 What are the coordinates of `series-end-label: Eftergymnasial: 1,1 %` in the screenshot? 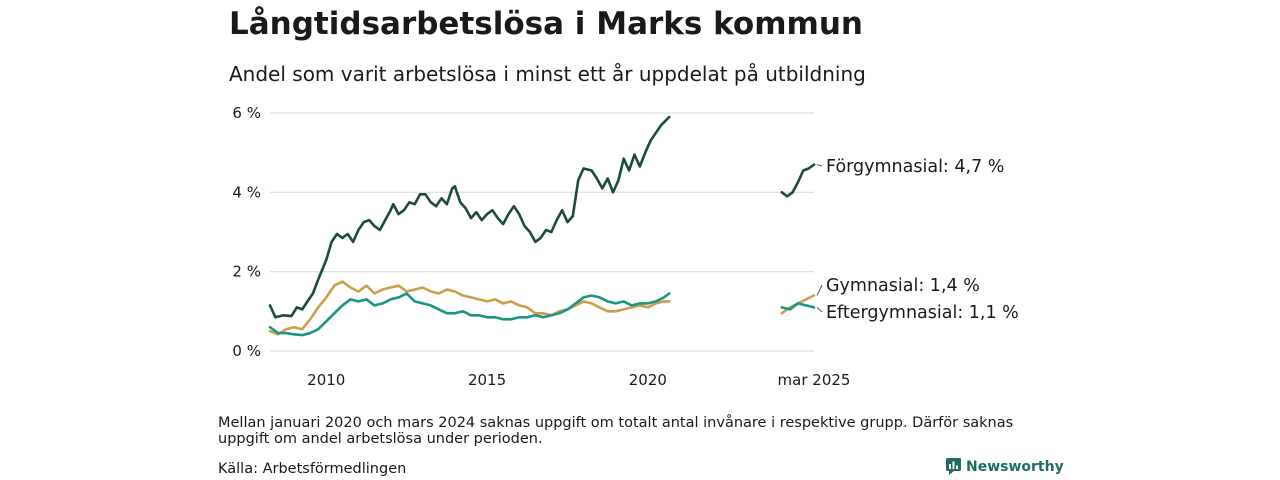 It's located at (922, 313).